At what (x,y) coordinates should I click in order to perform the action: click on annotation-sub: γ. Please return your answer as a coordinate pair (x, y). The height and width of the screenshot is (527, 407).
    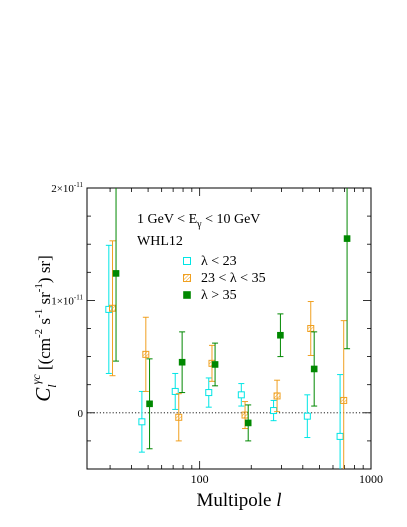
    Looking at the image, I should click on (199, 224).